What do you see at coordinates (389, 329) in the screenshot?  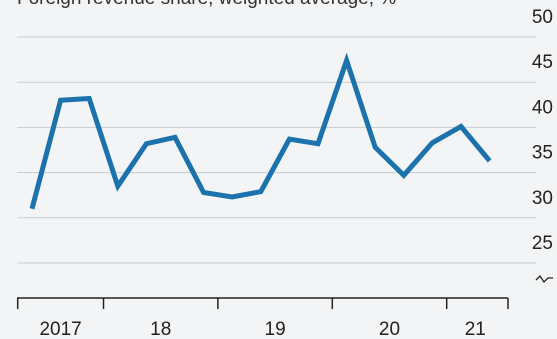 I see `x-tick-label: 20` at bounding box center [389, 329].